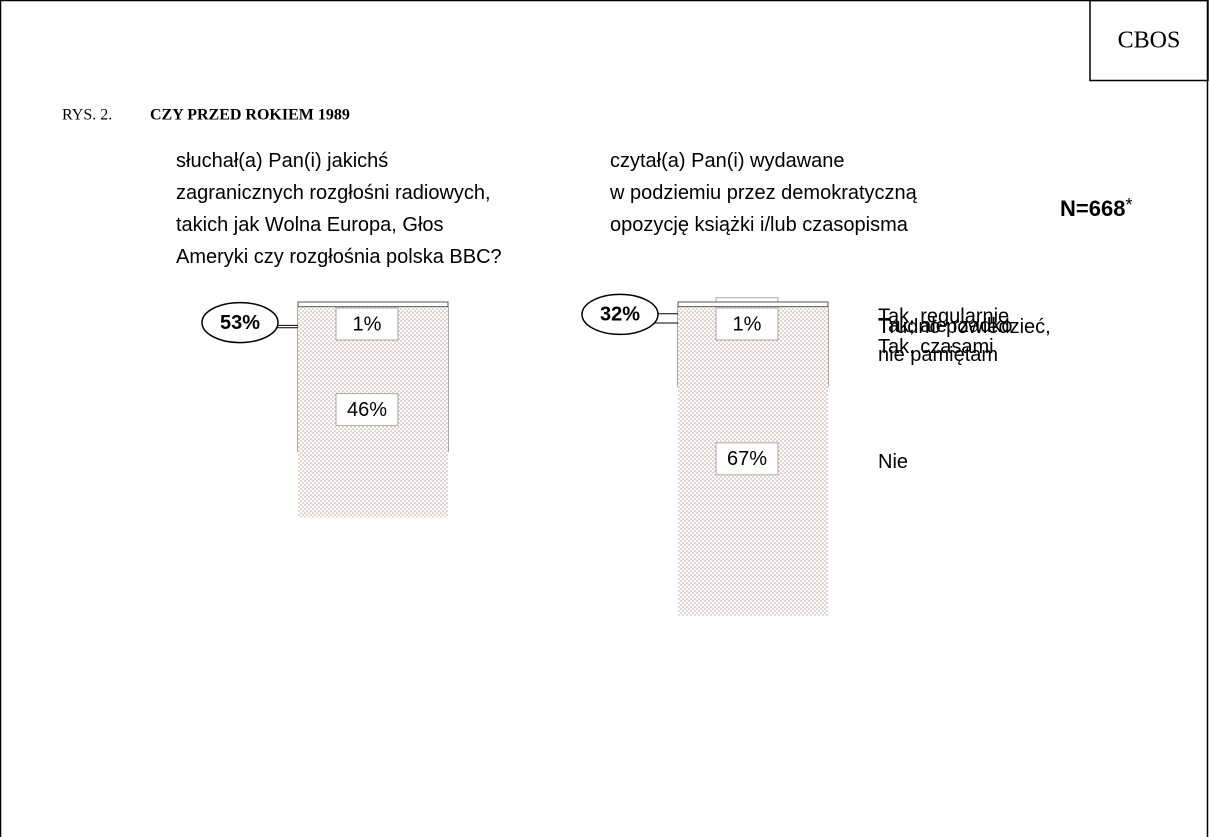 The width and height of the screenshot is (1209, 837). I want to click on annotation-label: 32%, so click(620, 315).